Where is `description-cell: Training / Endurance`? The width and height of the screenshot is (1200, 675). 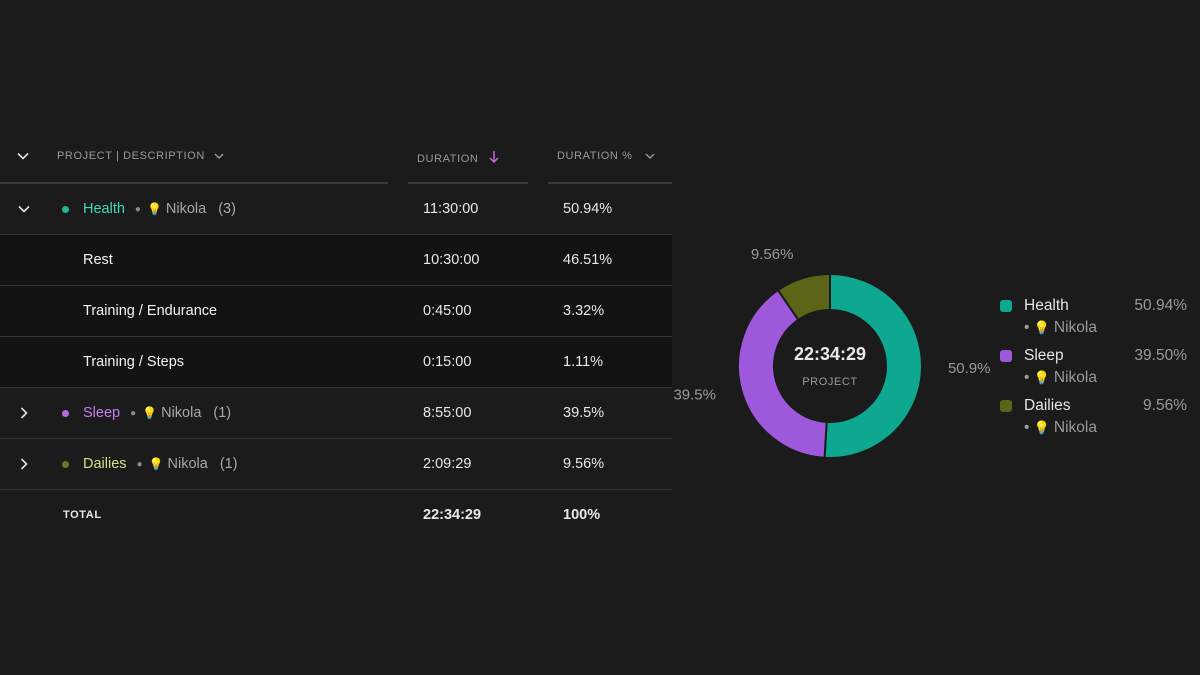 description-cell: Training / Endurance is located at coordinates (150, 311).